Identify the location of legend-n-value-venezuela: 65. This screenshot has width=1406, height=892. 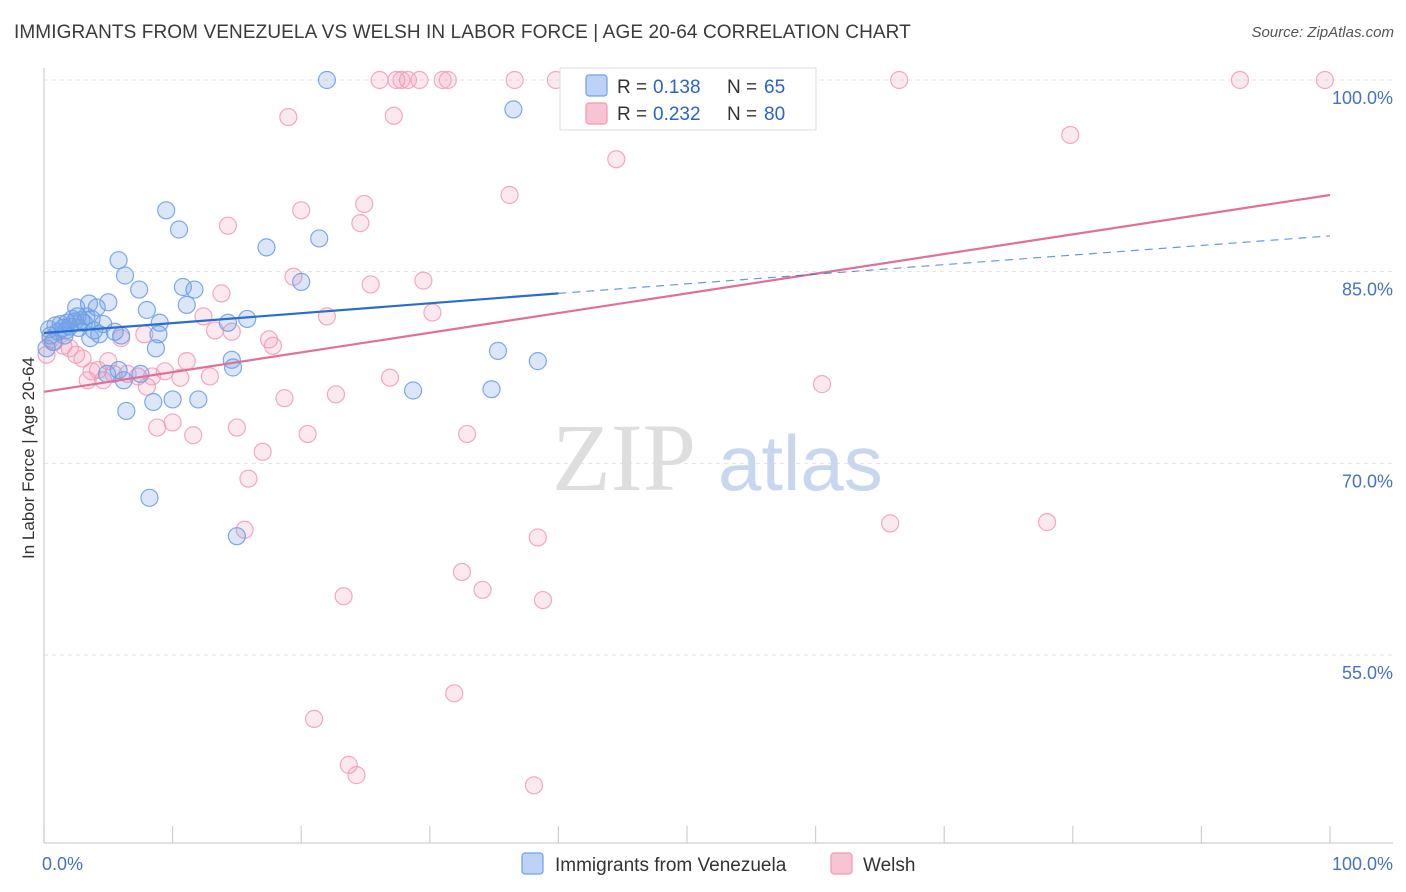
(774, 87).